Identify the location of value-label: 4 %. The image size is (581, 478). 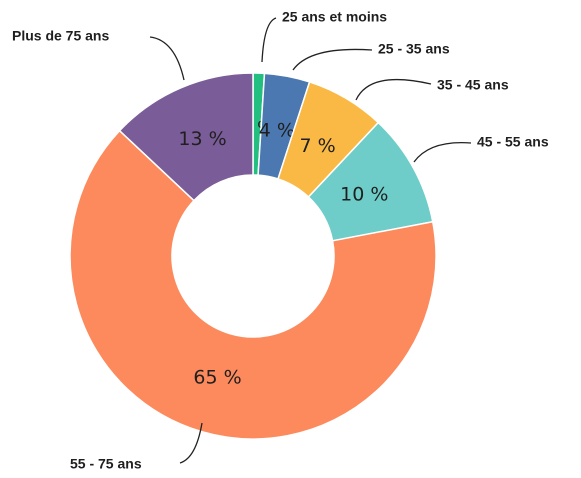
(277, 131).